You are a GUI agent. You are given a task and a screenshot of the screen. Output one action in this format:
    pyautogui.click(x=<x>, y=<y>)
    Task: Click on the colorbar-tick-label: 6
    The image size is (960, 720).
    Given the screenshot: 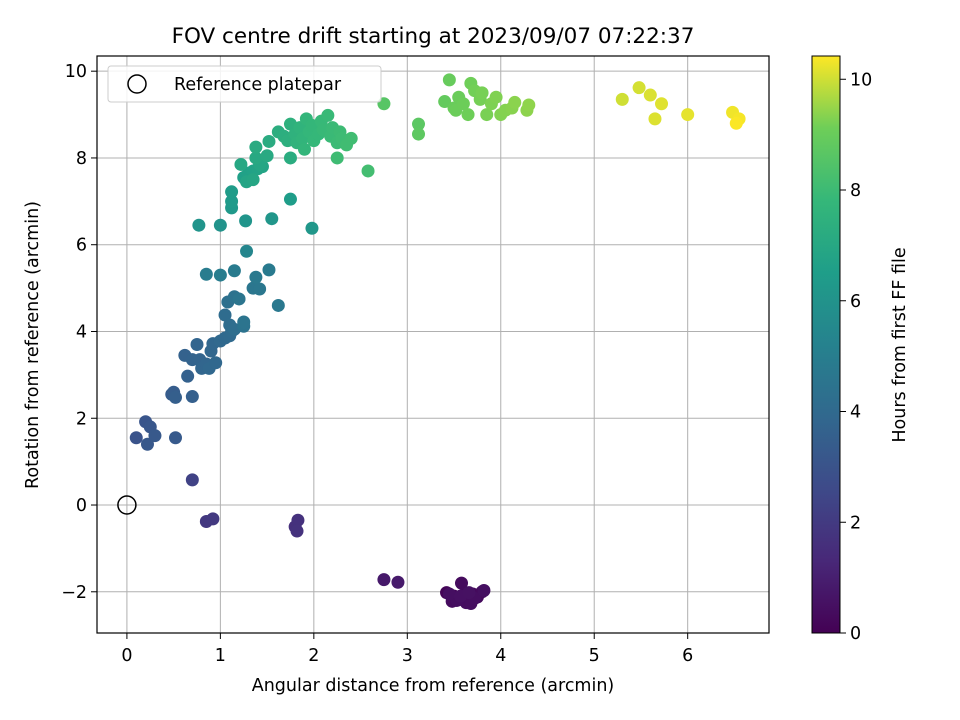 What is the action you would take?
    pyautogui.click(x=855, y=302)
    